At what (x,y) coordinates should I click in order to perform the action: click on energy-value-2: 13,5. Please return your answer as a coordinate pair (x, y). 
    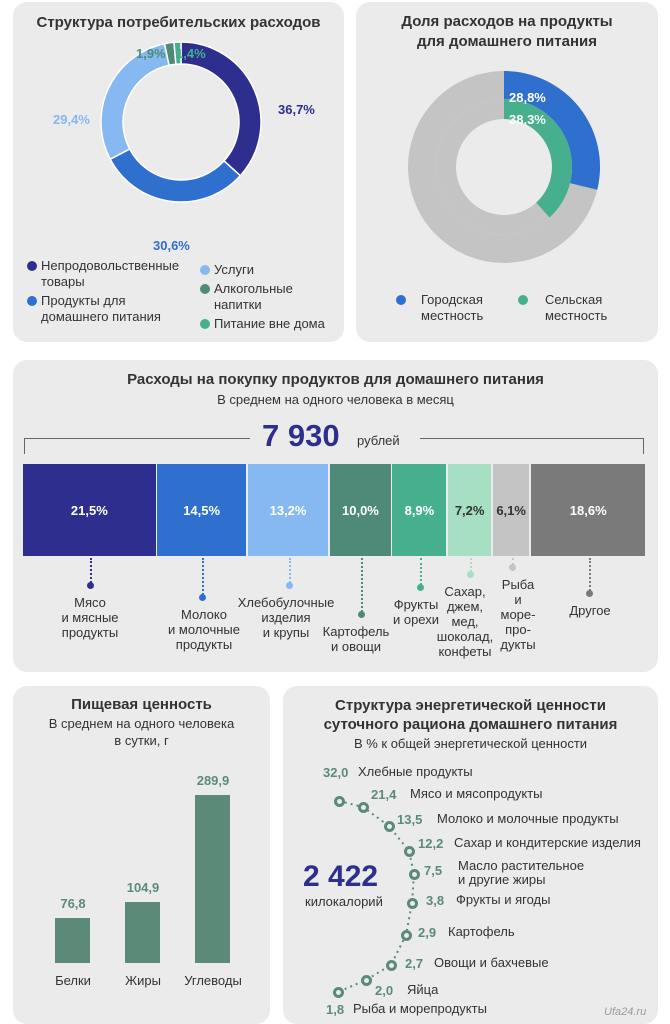
    Looking at the image, I should click on (410, 819).